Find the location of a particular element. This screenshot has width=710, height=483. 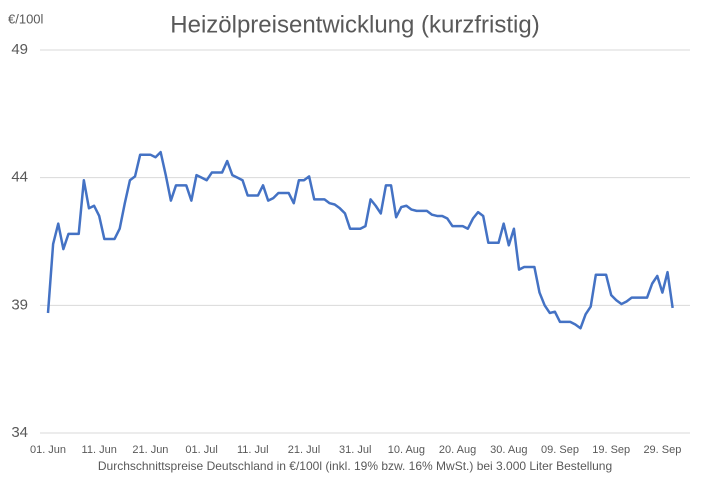

y-tick-label: 39 is located at coordinates (19, 304).